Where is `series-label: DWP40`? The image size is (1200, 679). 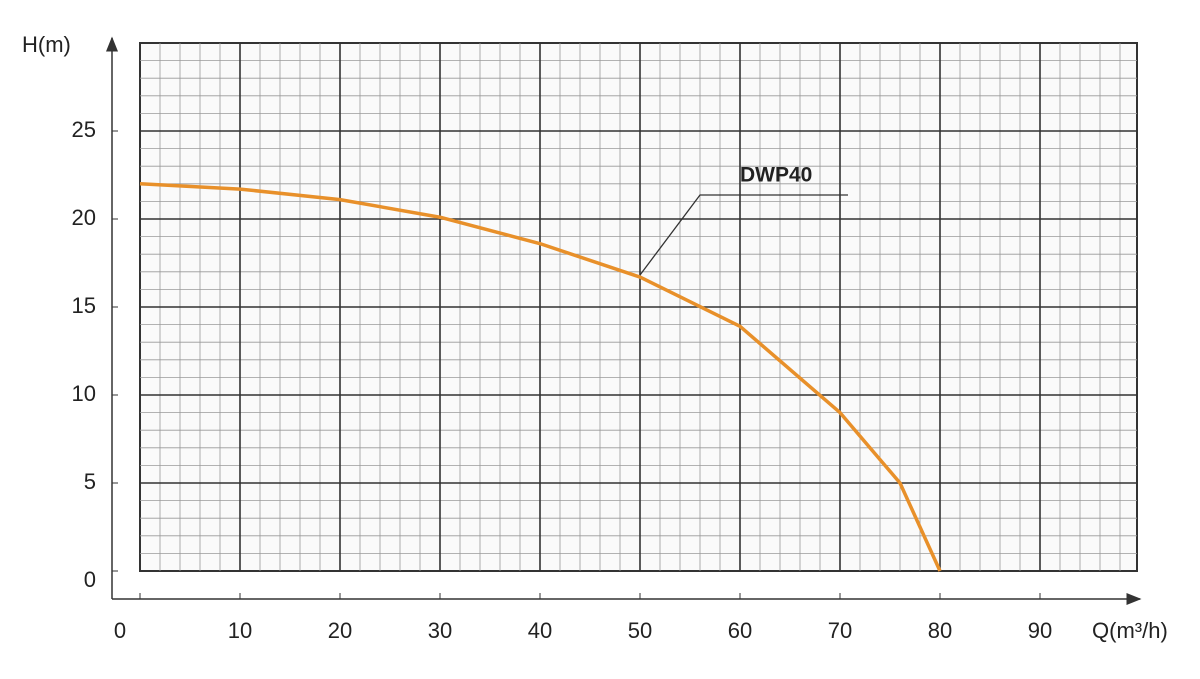 series-label: DWP40 is located at coordinates (776, 175).